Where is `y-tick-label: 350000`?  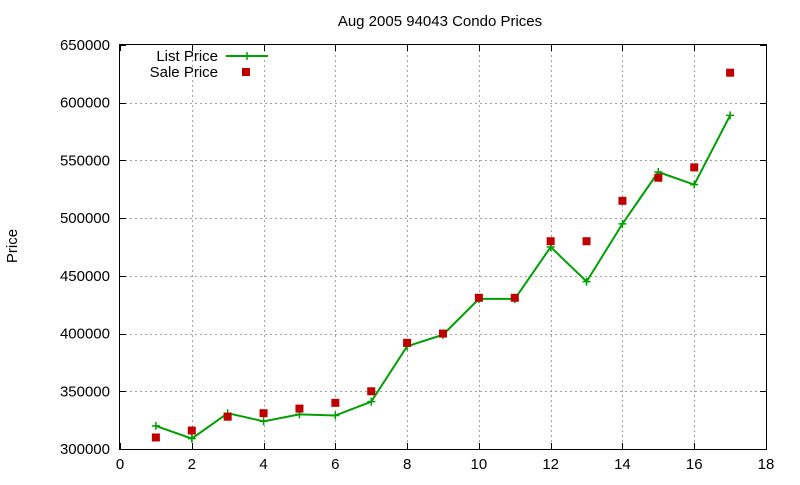
y-tick-label: 350000 is located at coordinates (85, 391).